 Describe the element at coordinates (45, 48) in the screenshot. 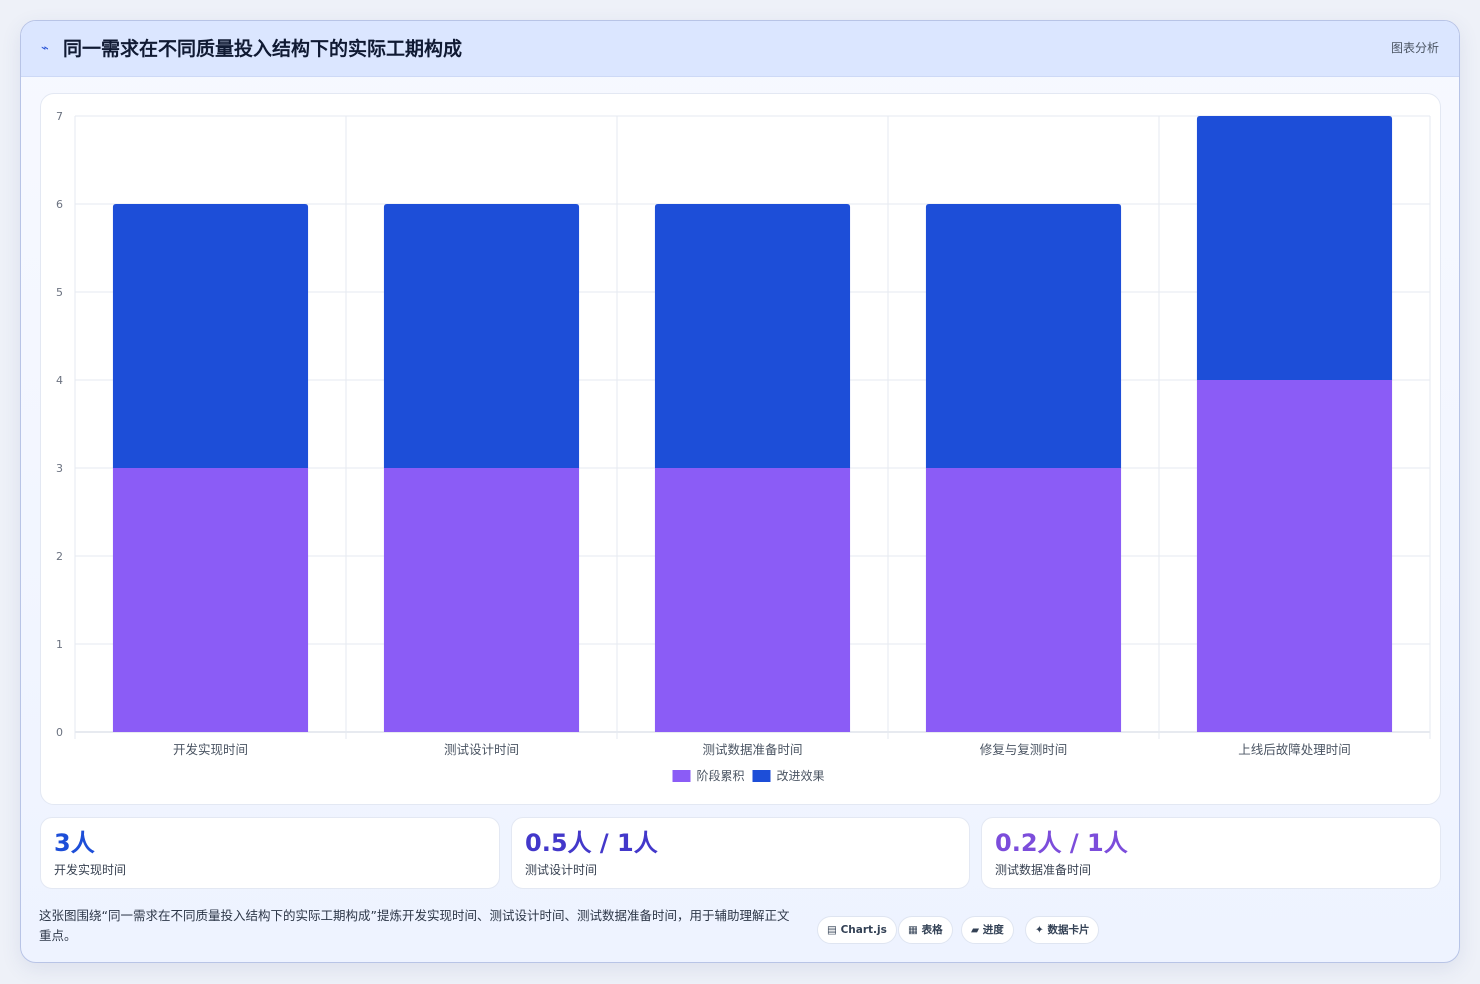

I see `chart-trend-icon: ⌁` at that location.